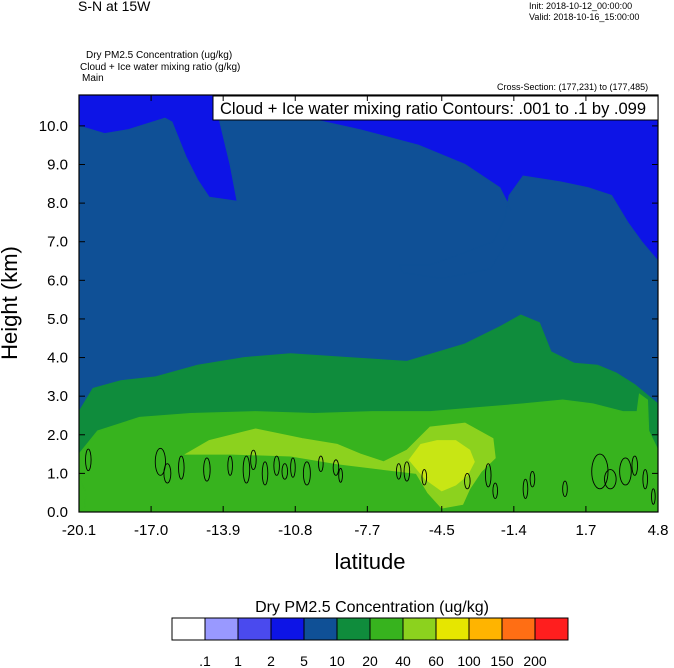 This screenshot has width=674, height=668. Describe the element at coordinates (304, 660) in the screenshot. I see `colorbar-level-label: 5` at that location.